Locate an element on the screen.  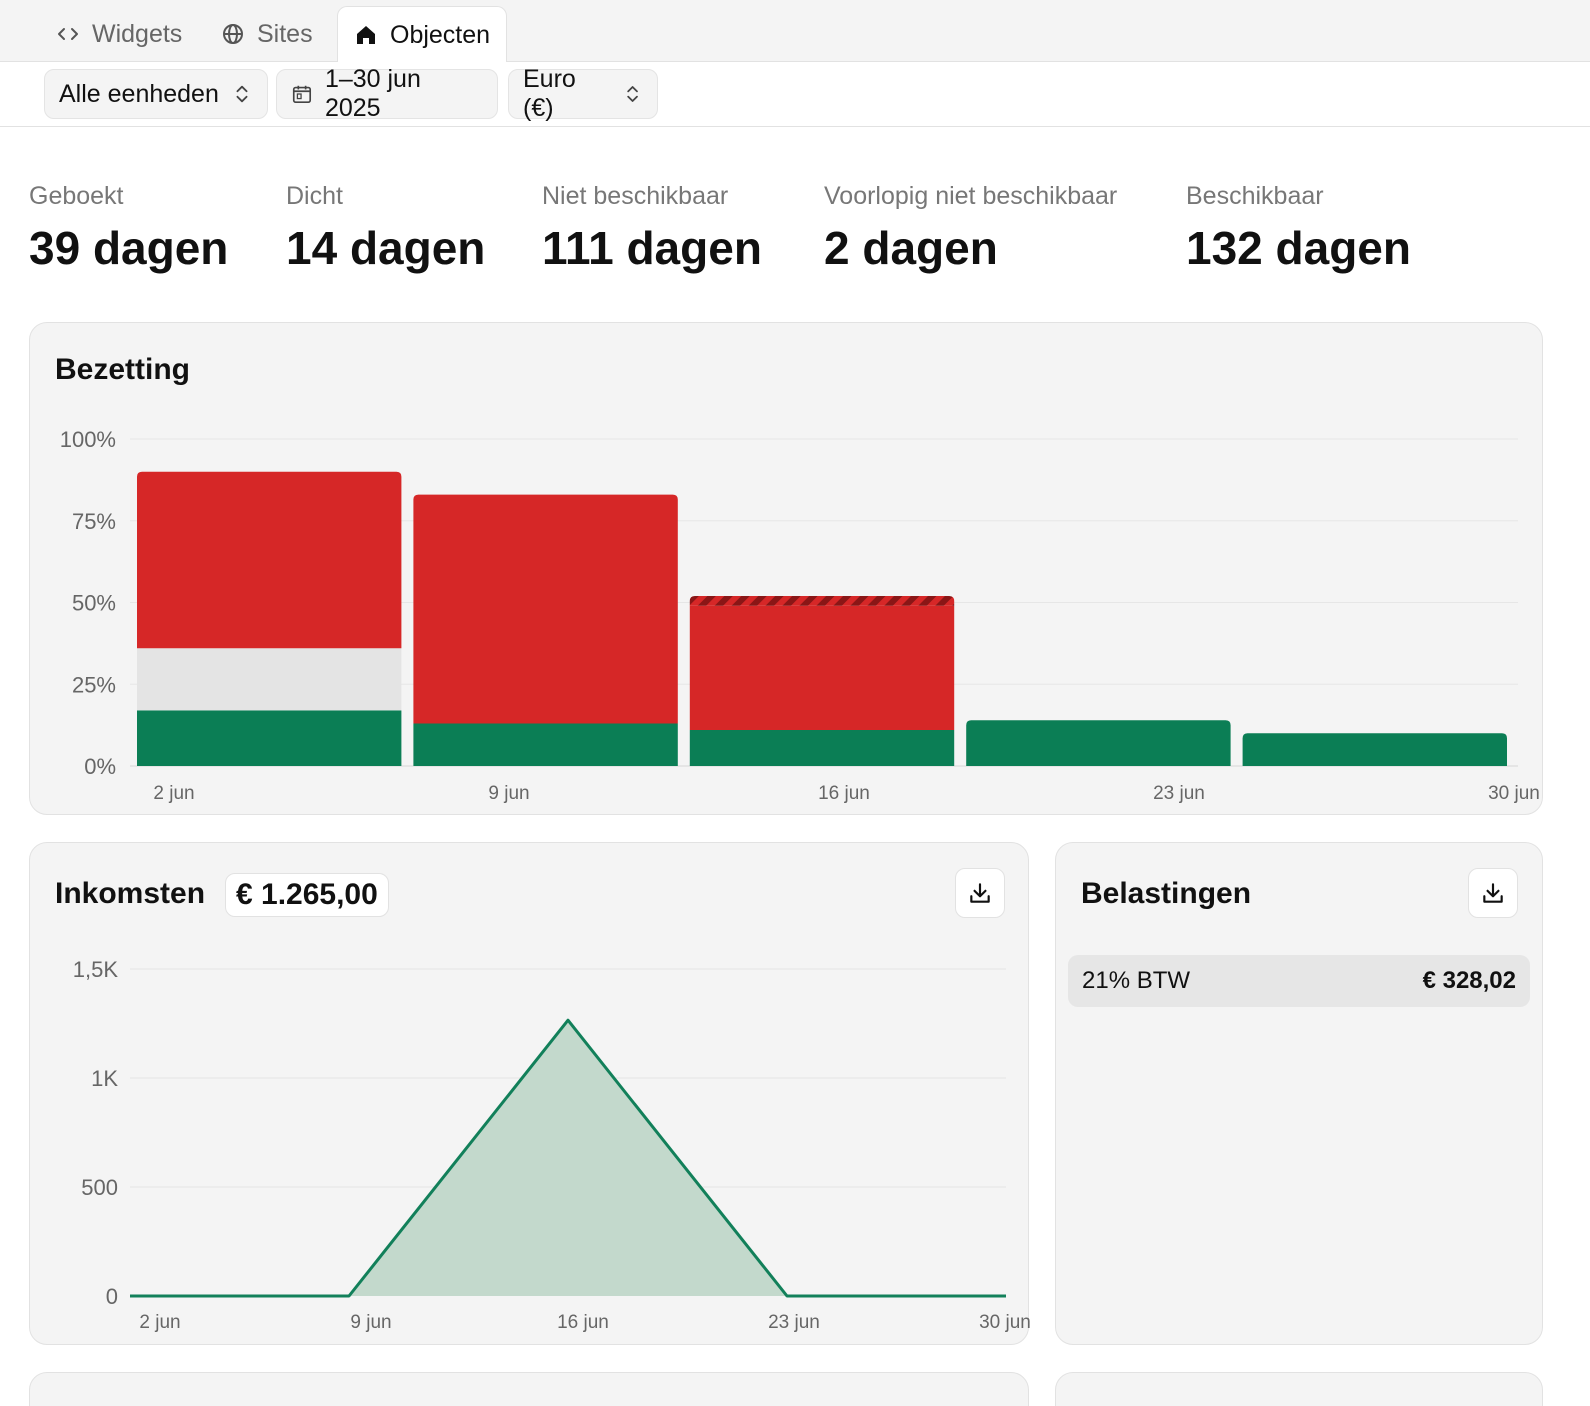
bar-segment-tentative is located at coordinates (822, 600).